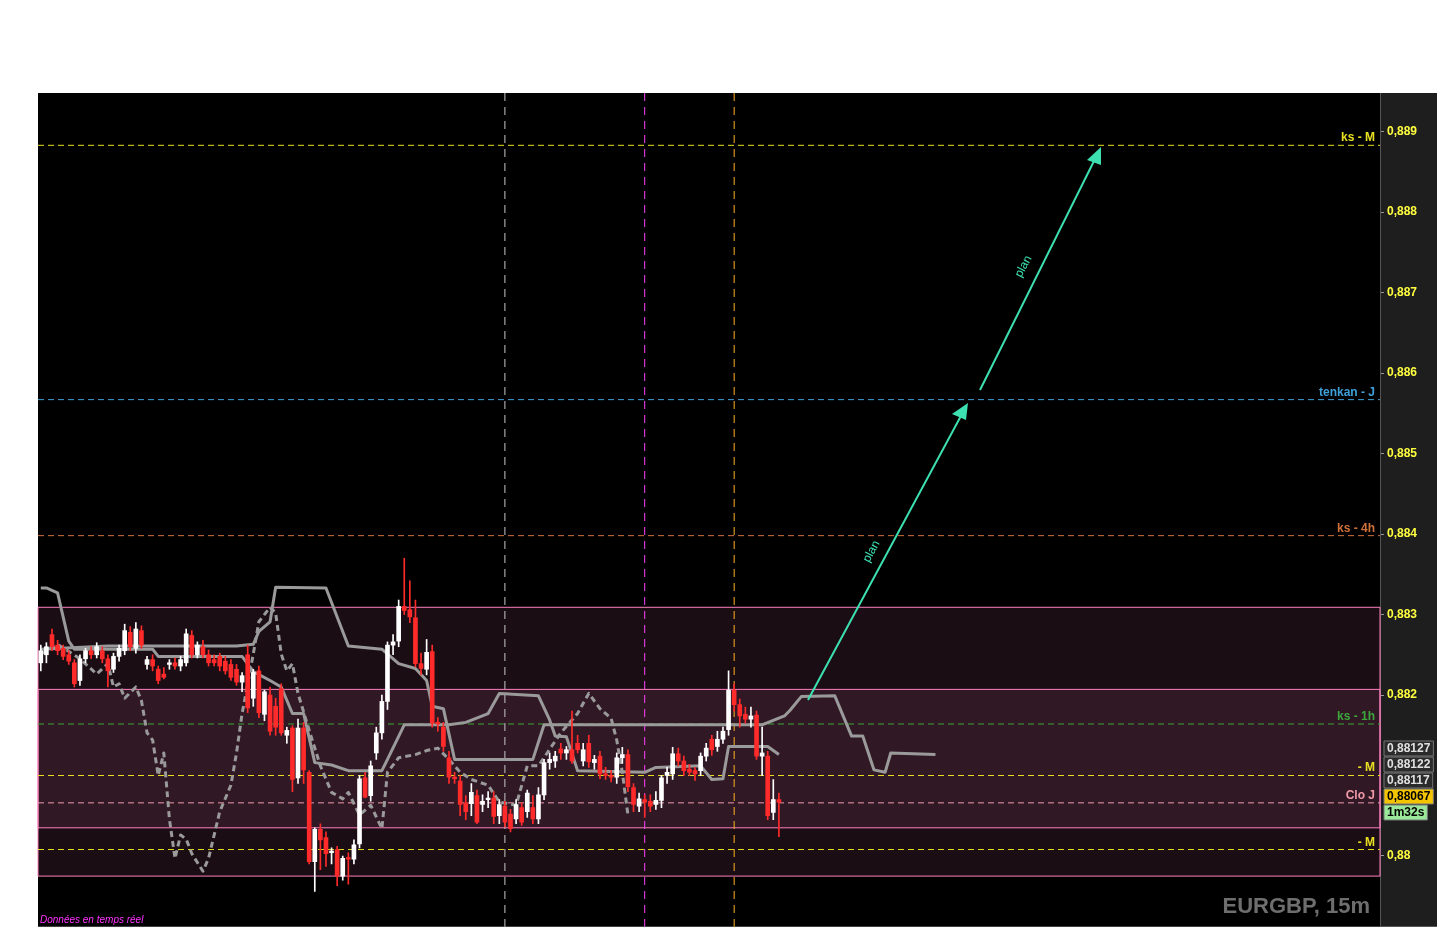 The height and width of the screenshot is (937, 1437). What do you see at coordinates (1402, 211) in the screenshot?
I see `y-tick-label: 0,888` at bounding box center [1402, 211].